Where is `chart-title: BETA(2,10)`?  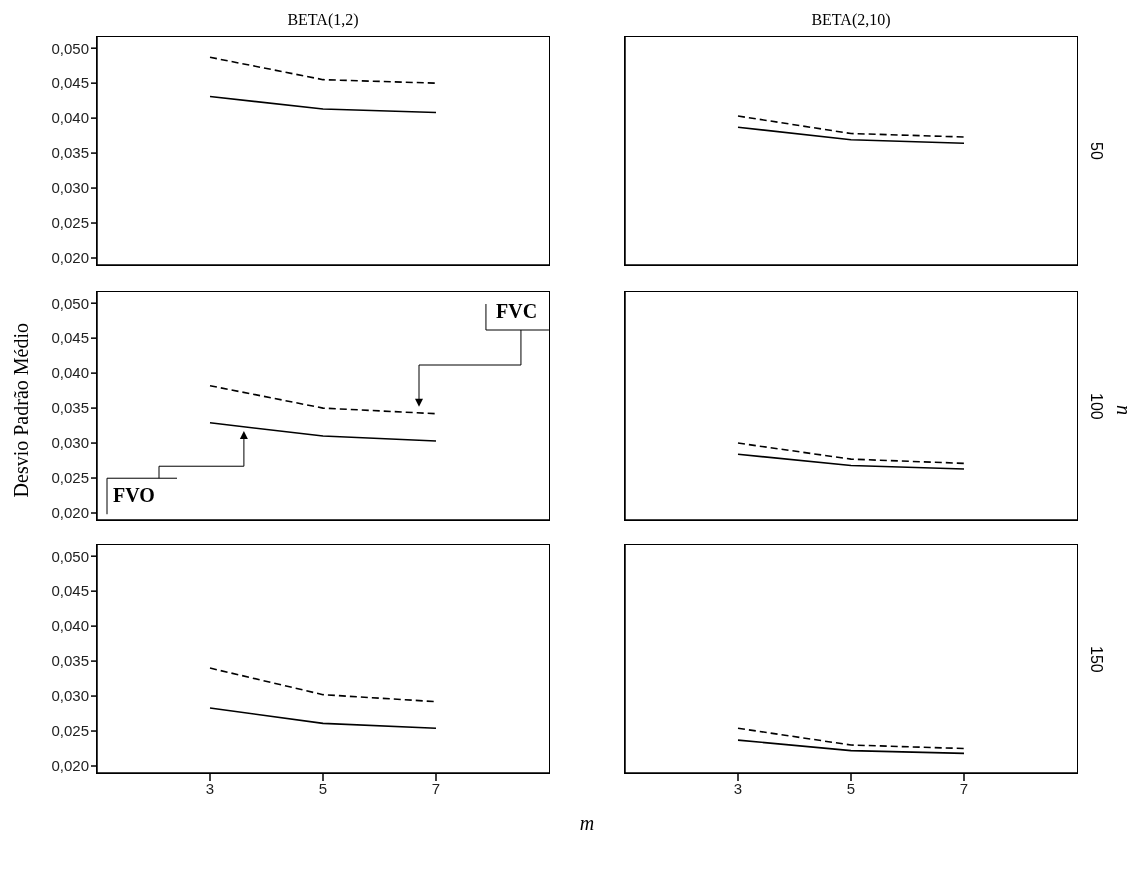 chart-title: BETA(2,10) is located at coordinates (851, 20).